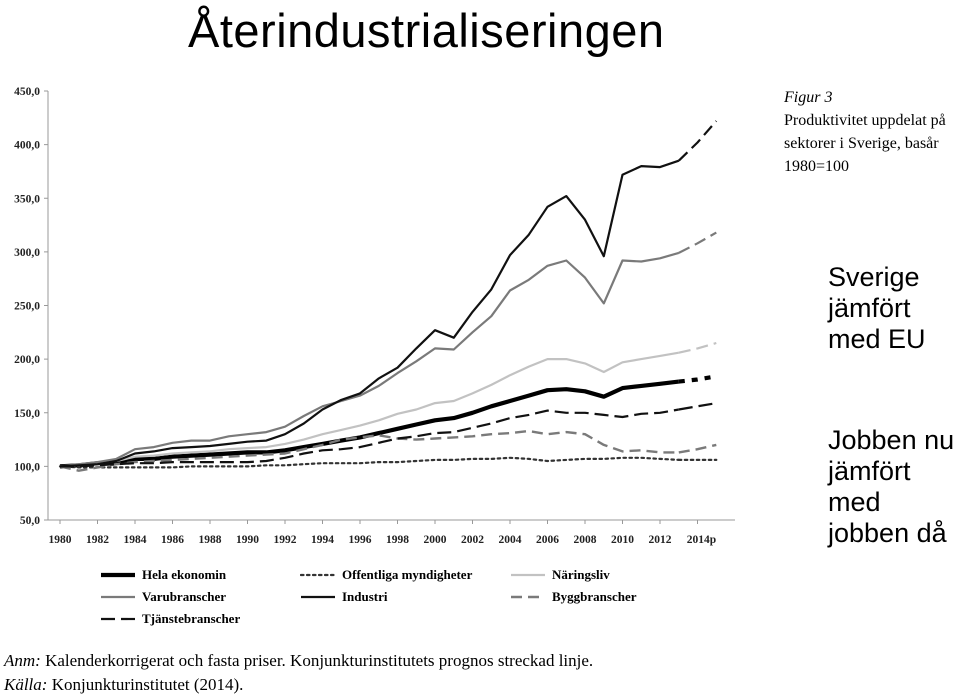 The height and width of the screenshot is (700, 960). Describe the element at coordinates (435, 540) in the screenshot. I see `x-tick-label: 2000` at that location.